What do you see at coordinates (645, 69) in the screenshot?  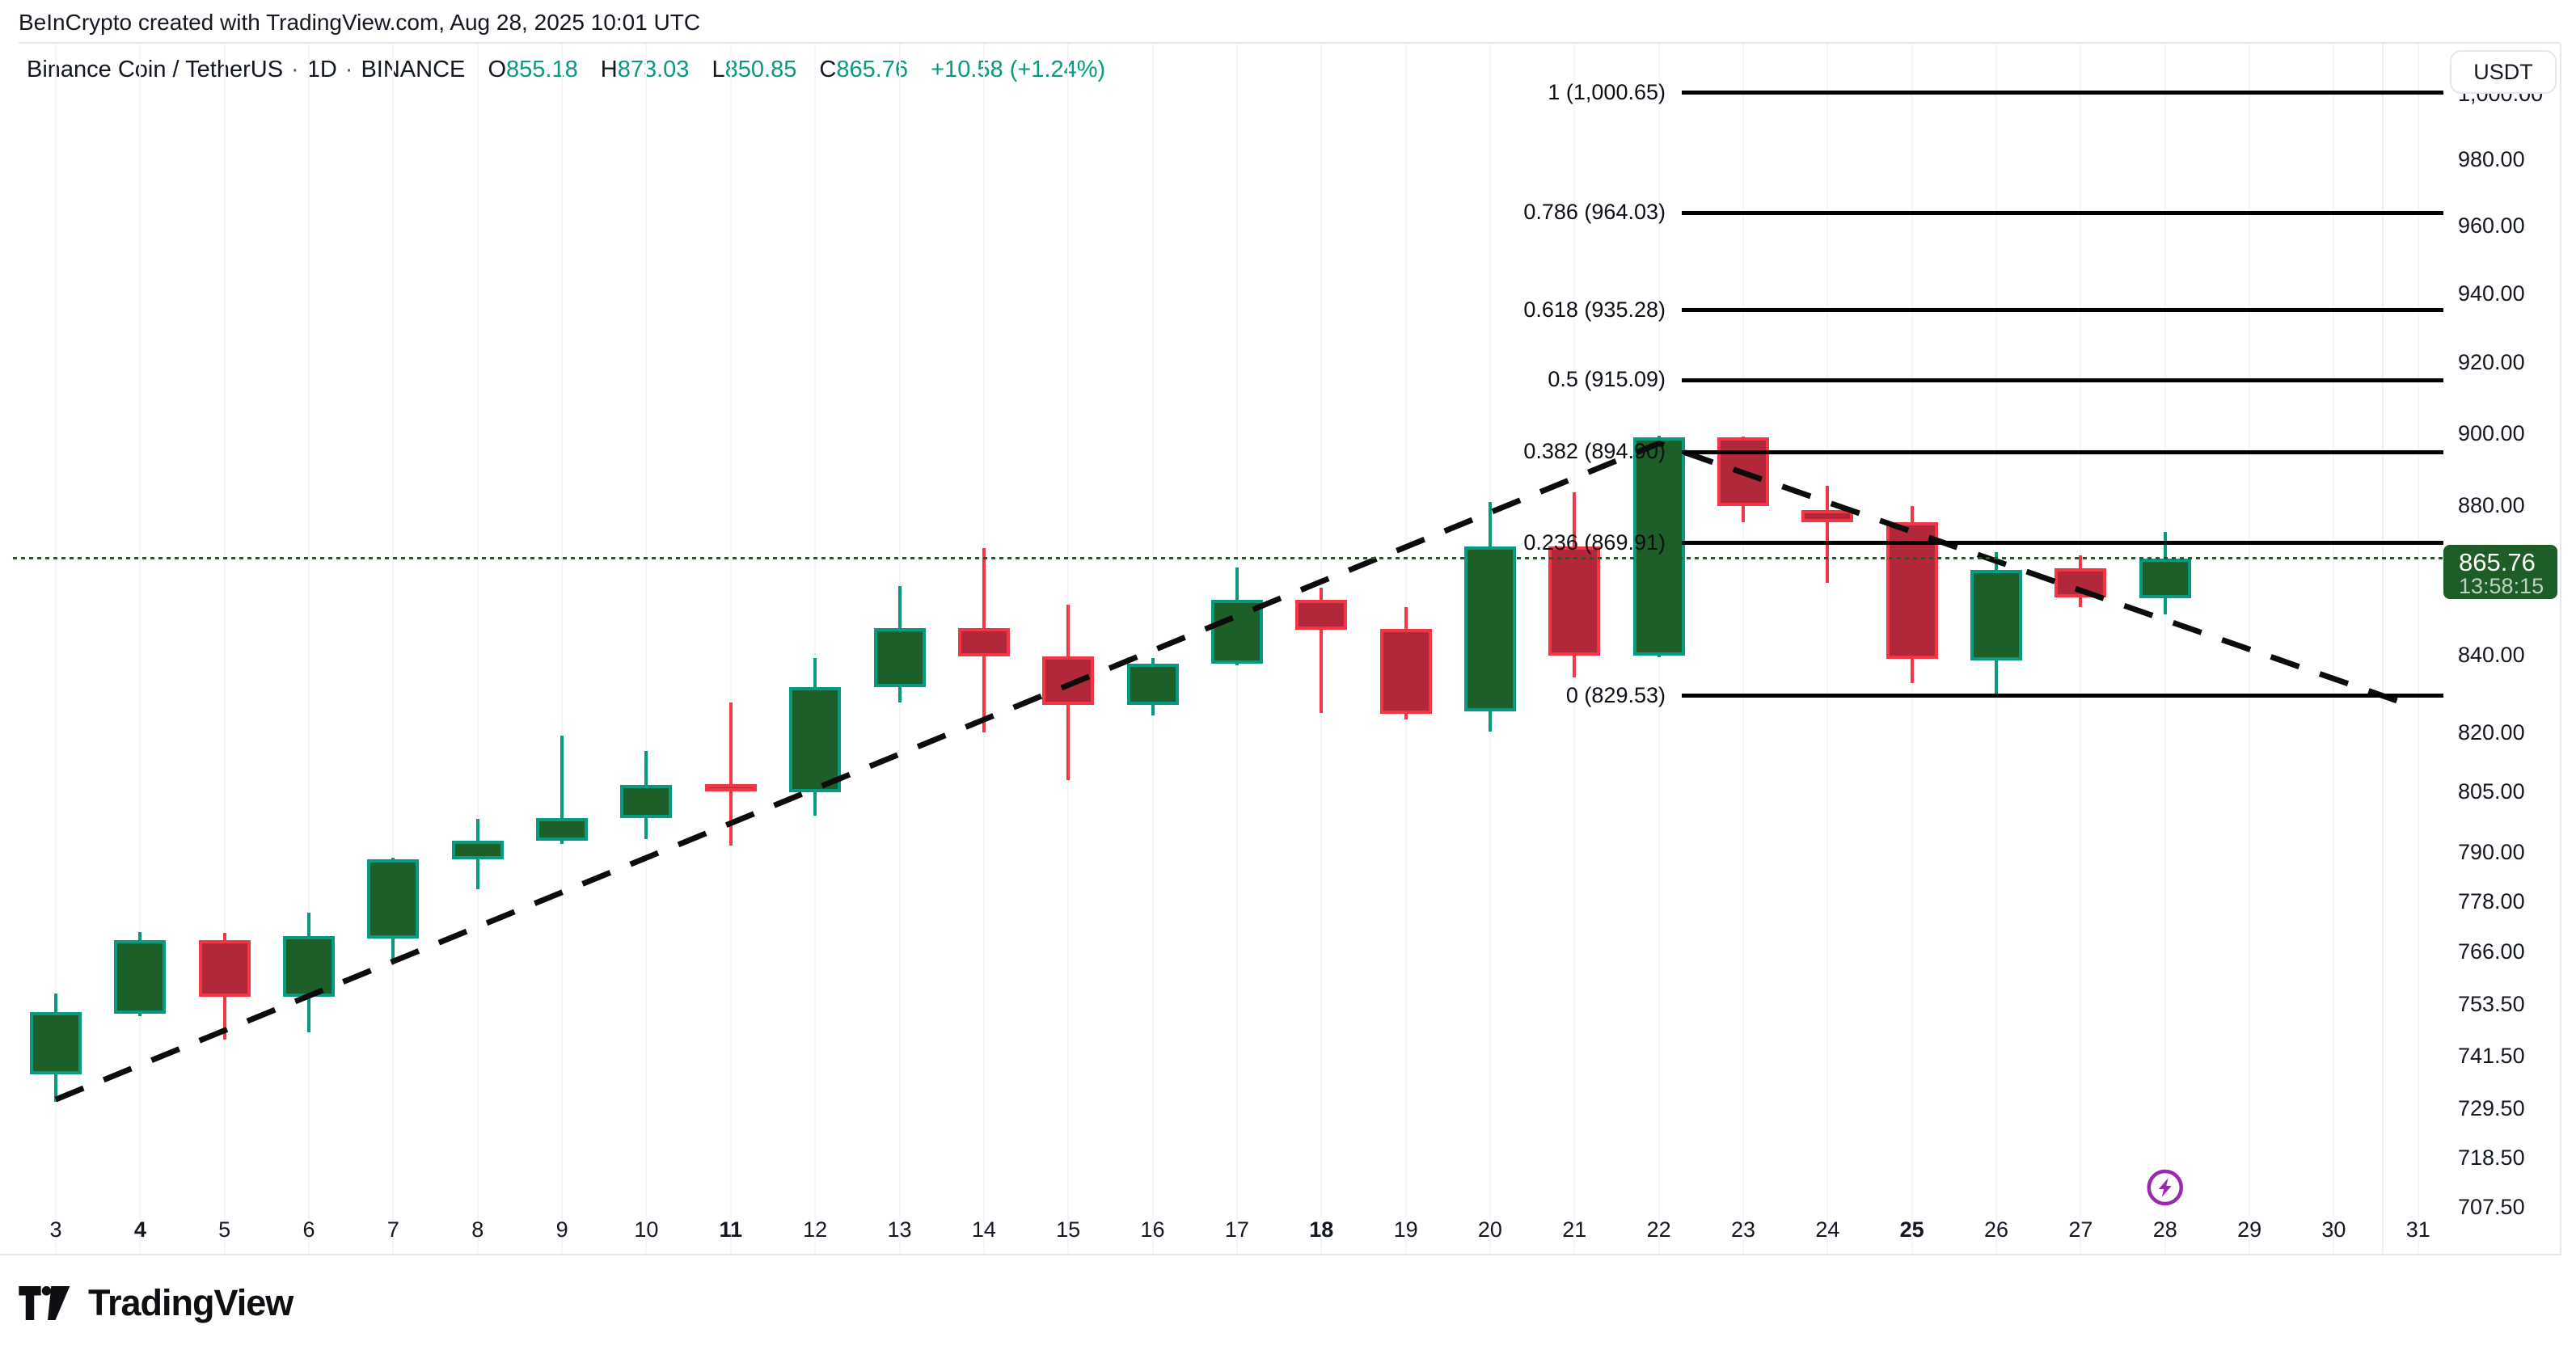 I see `ohlc-high: H873.03` at bounding box center [645, 69].